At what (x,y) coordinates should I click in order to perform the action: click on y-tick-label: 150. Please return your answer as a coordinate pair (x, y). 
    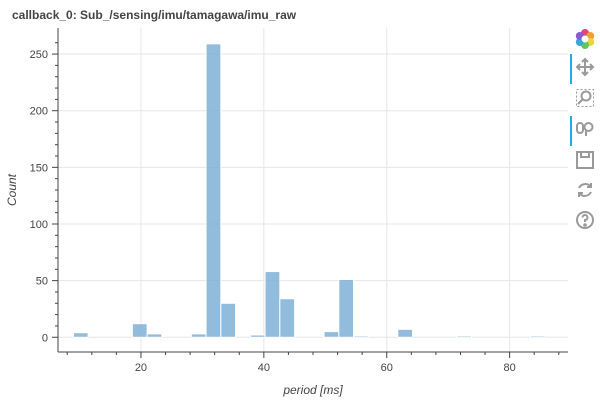
    Looking at the image, I should click on (39, 168).